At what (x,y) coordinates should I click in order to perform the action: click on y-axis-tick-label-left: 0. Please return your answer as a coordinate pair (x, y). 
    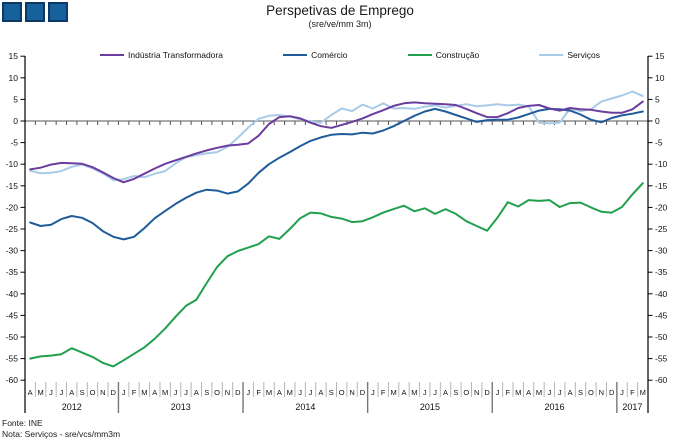
    Looking at the image, I should click on (15, 121).